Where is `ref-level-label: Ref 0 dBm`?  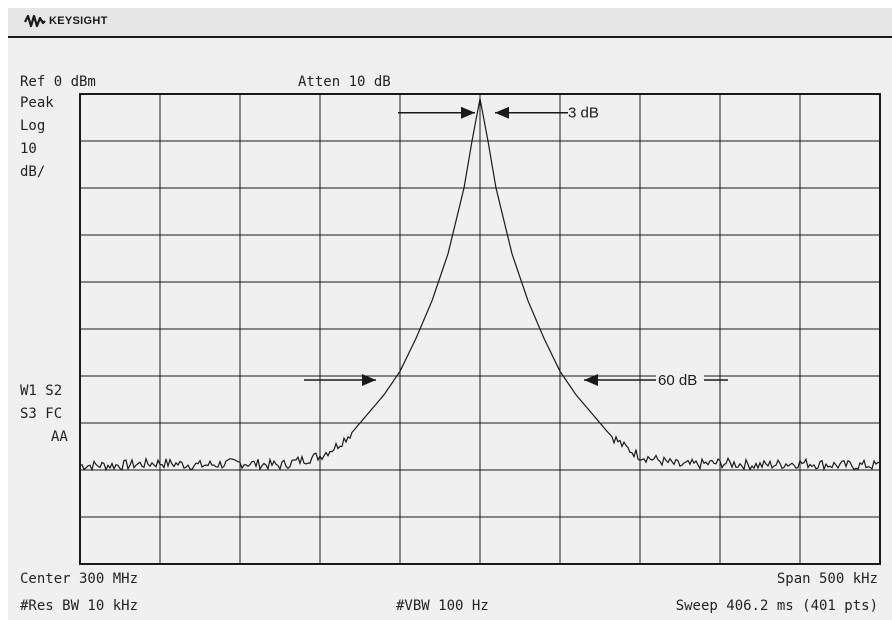 ref-level-label: Ref 0 dBm is located at coordinates (58, 82).